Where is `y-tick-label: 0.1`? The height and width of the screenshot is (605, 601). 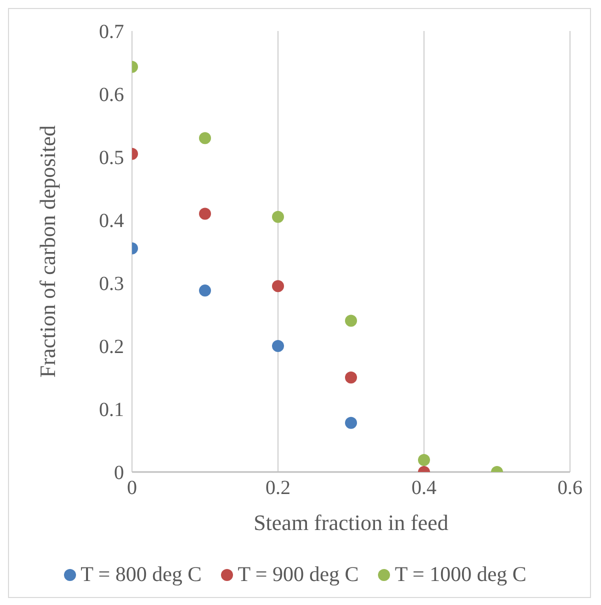
y-tick-label: 0.1 is located at coordinates (111, 410).